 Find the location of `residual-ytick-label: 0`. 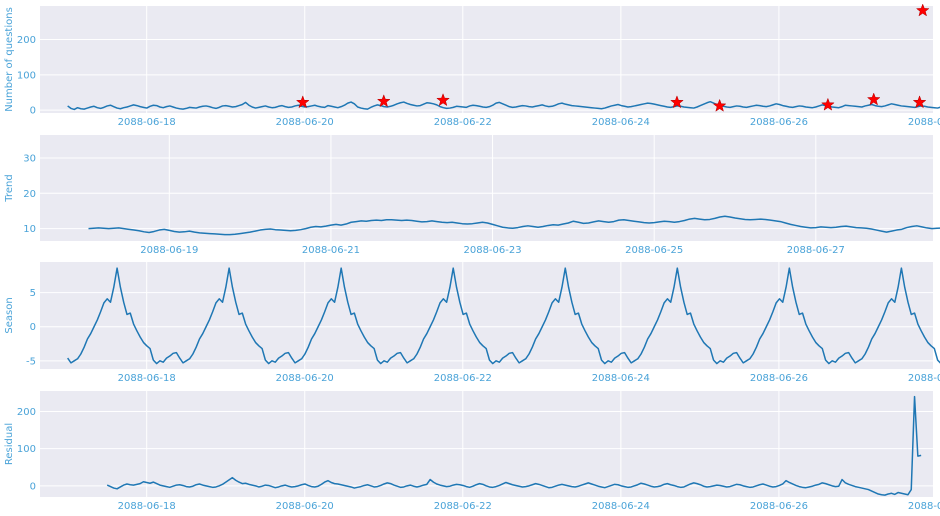

residual-ytick-label: 0 is located at coordinates (33, 486).